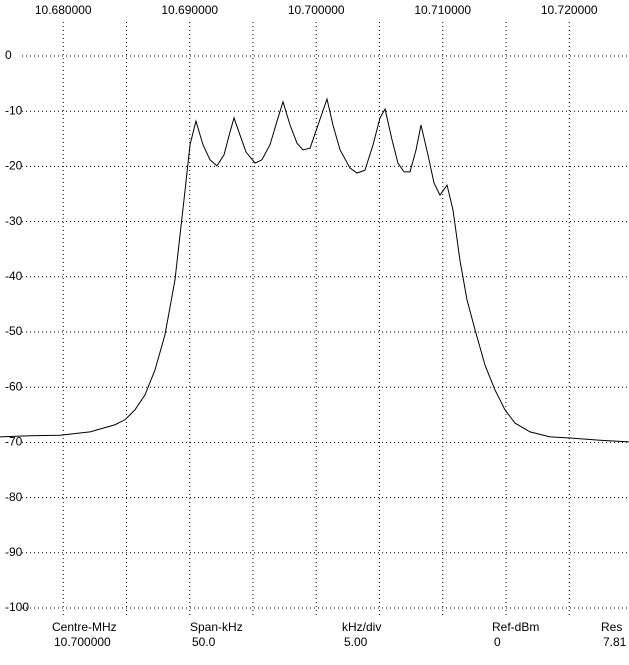 The image size is (629, 665). What do you see at coordinates (615, 642) in the screenshot?
I see `footer-value: 7.81` at bounding box center [615, 642].